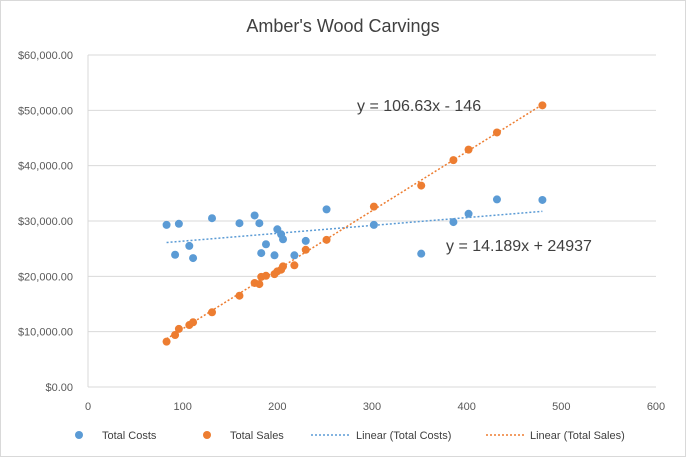  Describe the element at coordinates (59, 388) in the screenshot. I see `y-tick-label: $0.00` at that location.